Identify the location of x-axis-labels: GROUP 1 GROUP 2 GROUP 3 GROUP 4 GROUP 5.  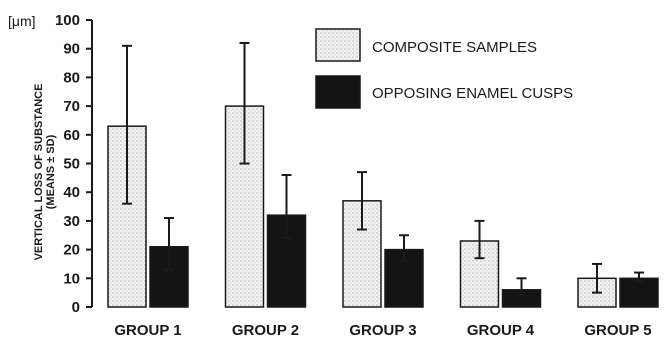
(382, 330).